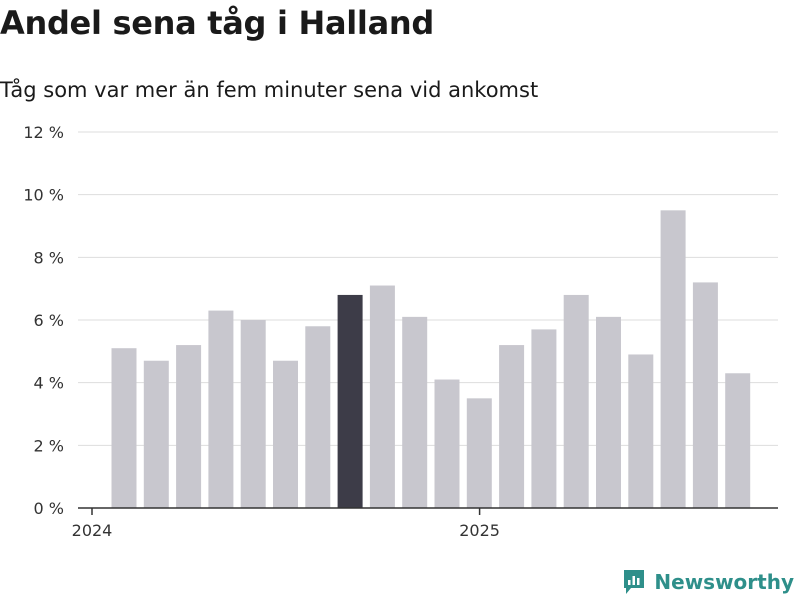  I want to click on newsworthy-logo-icon, so click(634, 582).